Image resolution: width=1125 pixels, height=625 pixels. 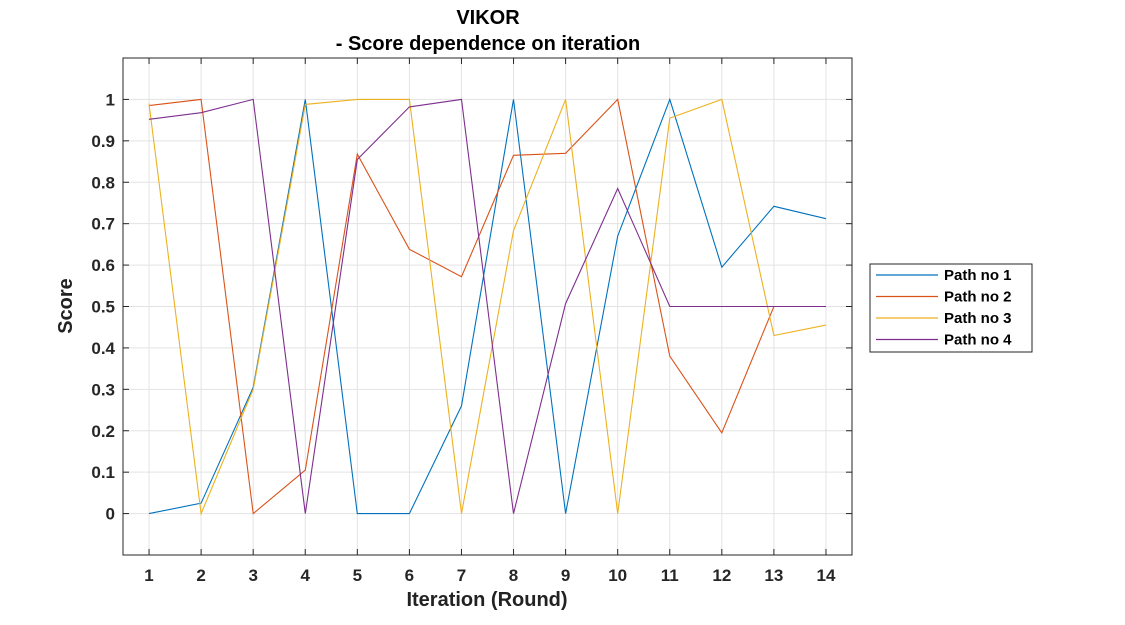 I want to click on y-tick-label: 1, so click(x=110, y=99).